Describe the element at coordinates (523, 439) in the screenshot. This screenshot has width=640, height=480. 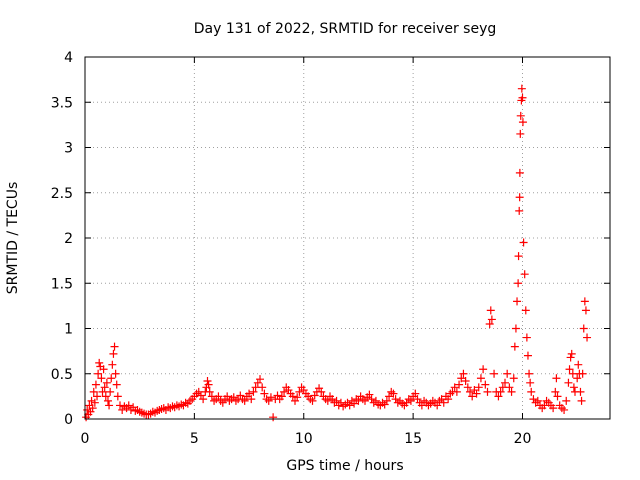
I see `x-tick-label: 20` at that location.